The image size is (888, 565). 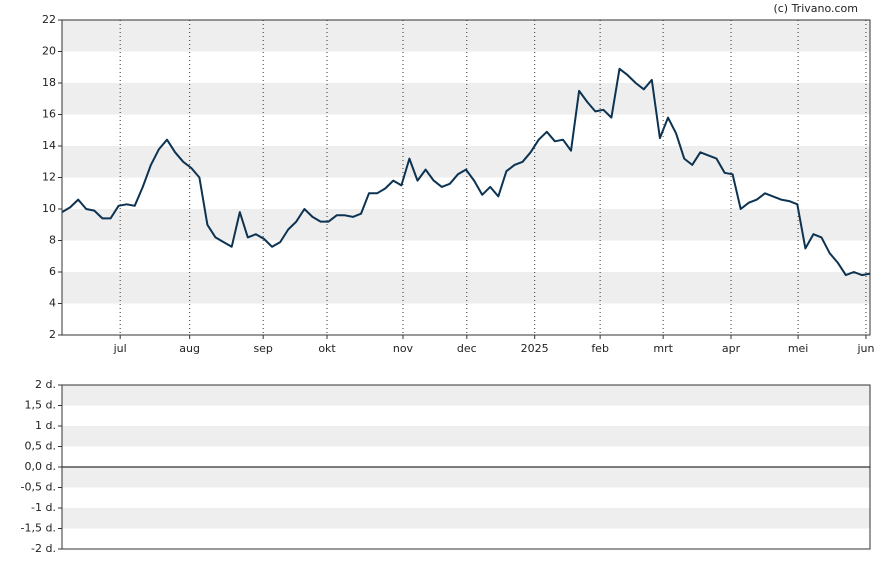 I want to click on x-tick-label: 2025, so click(x=535, y=348).